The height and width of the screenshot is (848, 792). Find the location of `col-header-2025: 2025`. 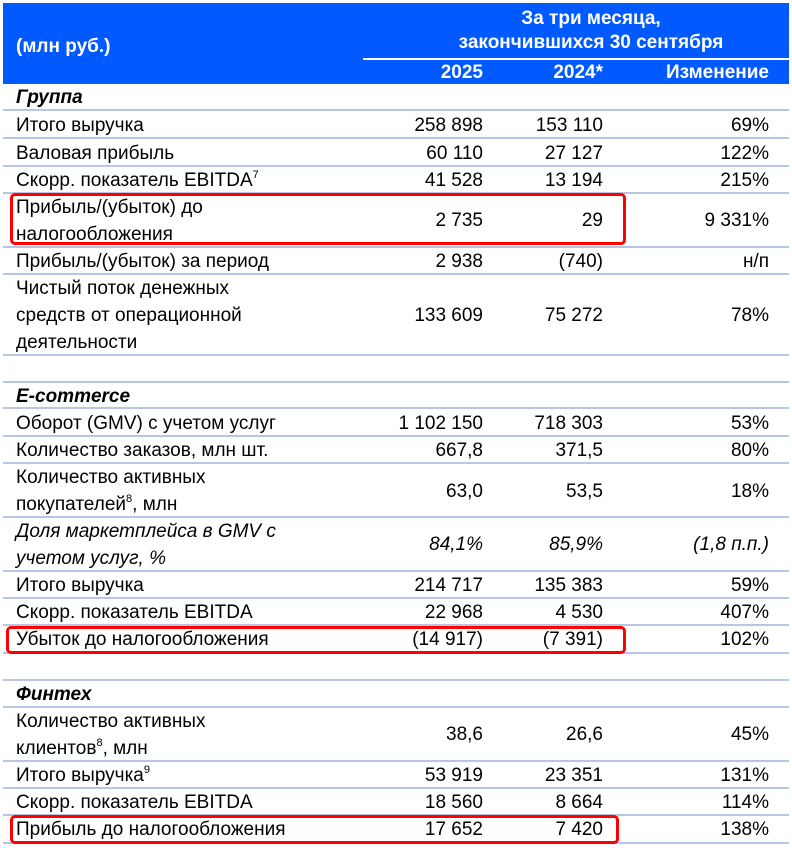

col-header-2025: 2025 is located at coordinates (461, 72).